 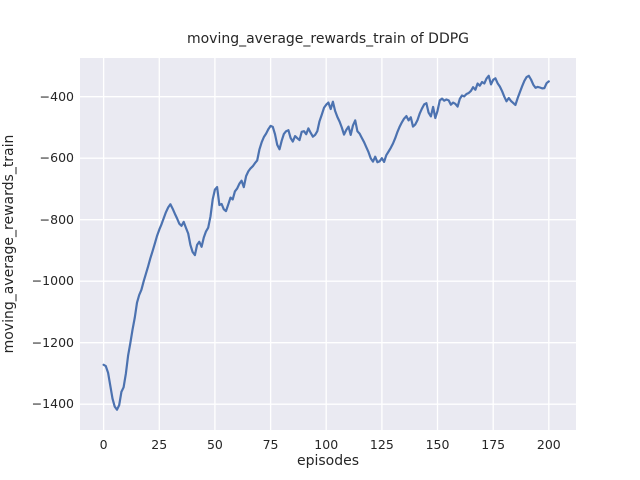 What do you see at coordinates (437, 444) in the screenshot?
I see `x-tick-label: 150` at bounding box center [437, 444].